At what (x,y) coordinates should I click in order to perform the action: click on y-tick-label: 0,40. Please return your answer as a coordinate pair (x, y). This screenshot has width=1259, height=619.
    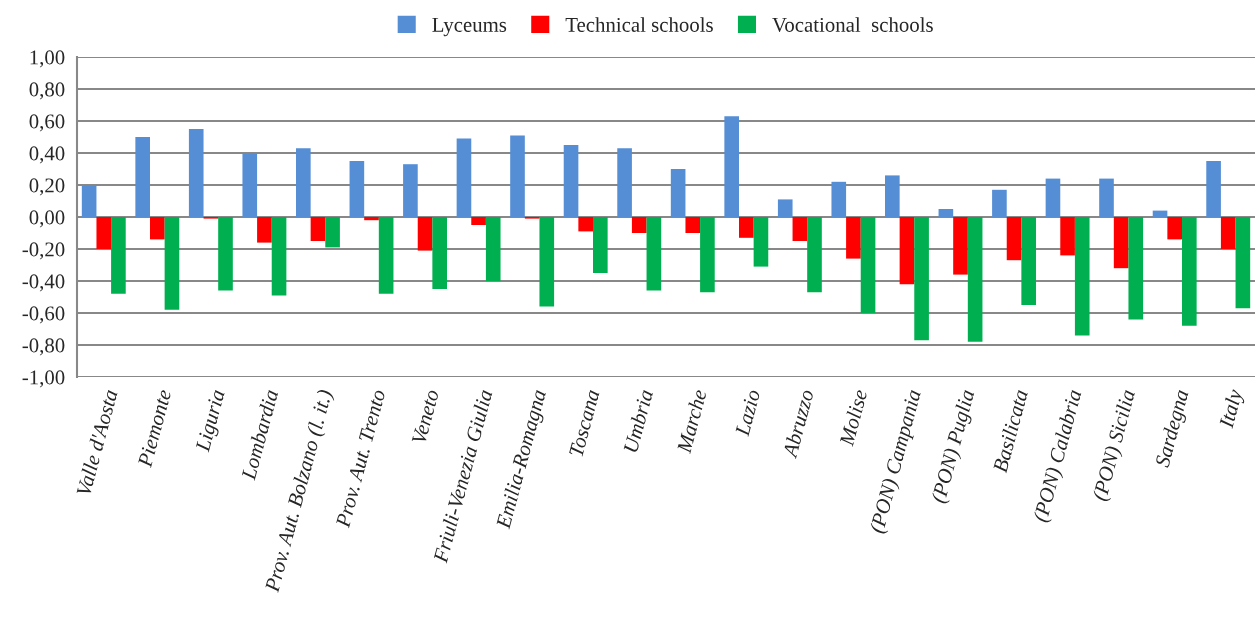
    Looking at the image, I should click on (47, 155).